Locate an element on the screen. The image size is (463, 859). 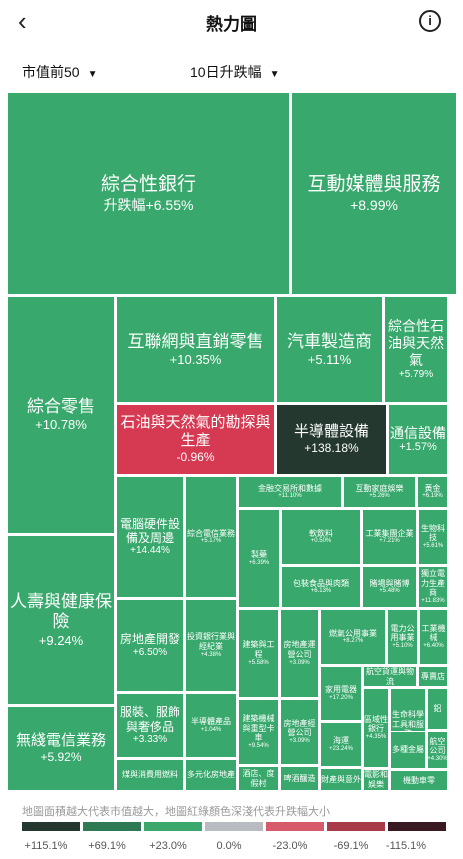
tile-name: 工業機械 is located at coordinates (433, 633).